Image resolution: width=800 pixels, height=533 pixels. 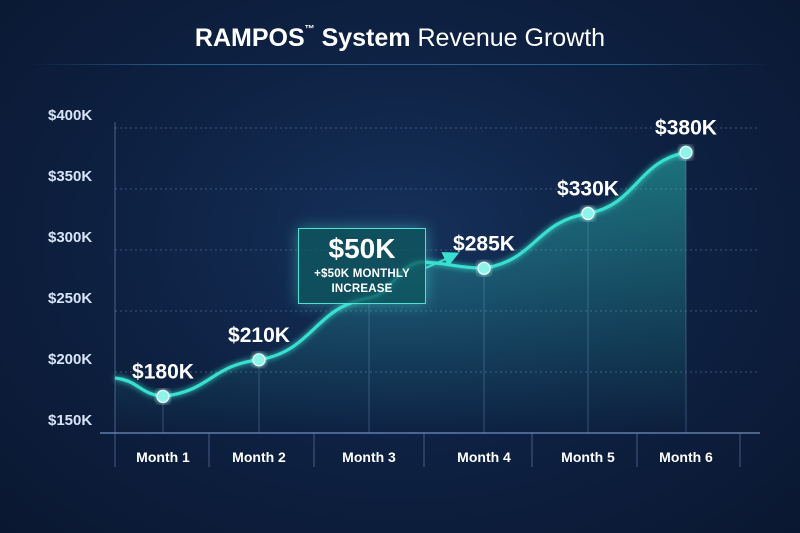 What do you see at coordinates (484, 457) in the screenshot?
I see `x-tick-label: Month 4` at bounding box center [484, 457].